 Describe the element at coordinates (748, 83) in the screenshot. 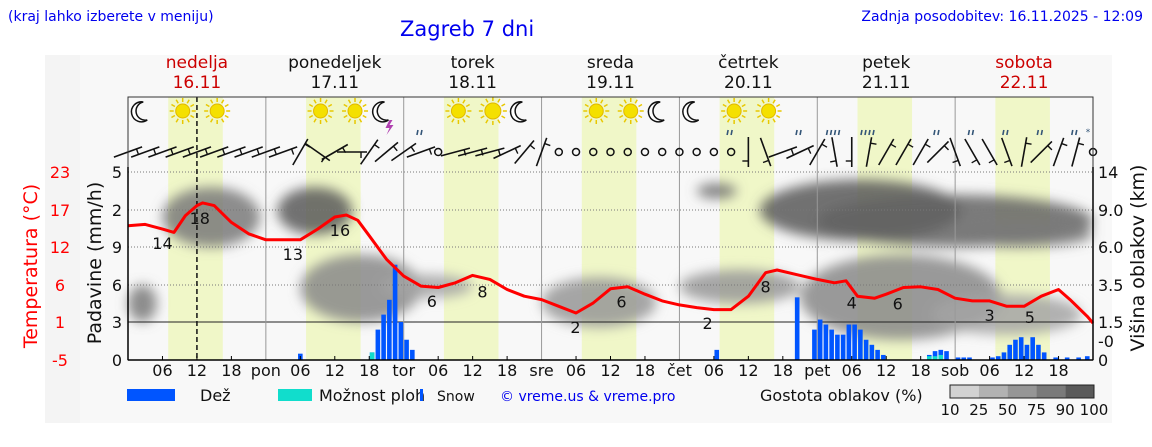

I see `day-date: 20.11` at that location.